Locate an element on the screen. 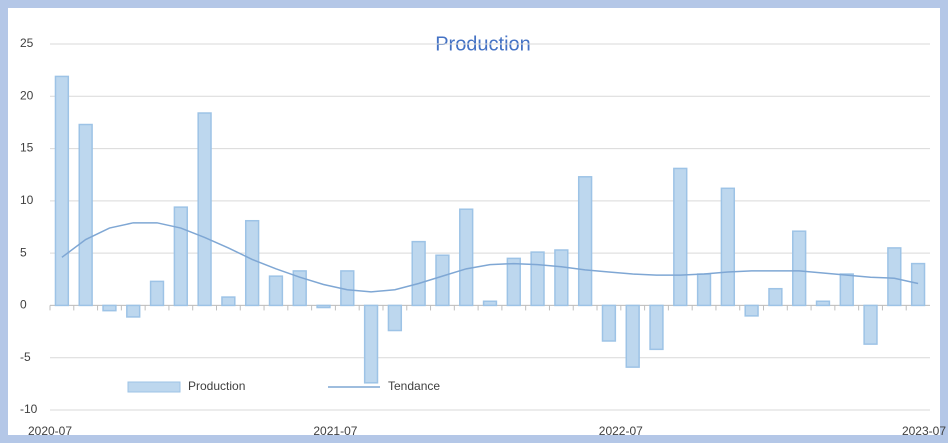  y-tick-label: -5 is located at coordinates (25, 357).